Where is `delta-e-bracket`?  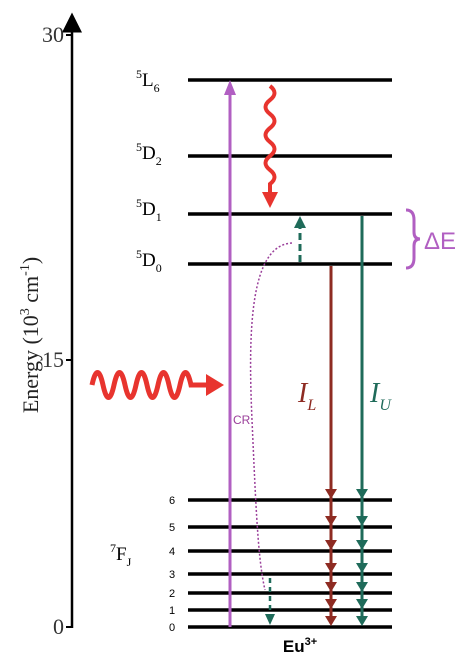 delta-e-bracket is located at coordinates (413, 239).